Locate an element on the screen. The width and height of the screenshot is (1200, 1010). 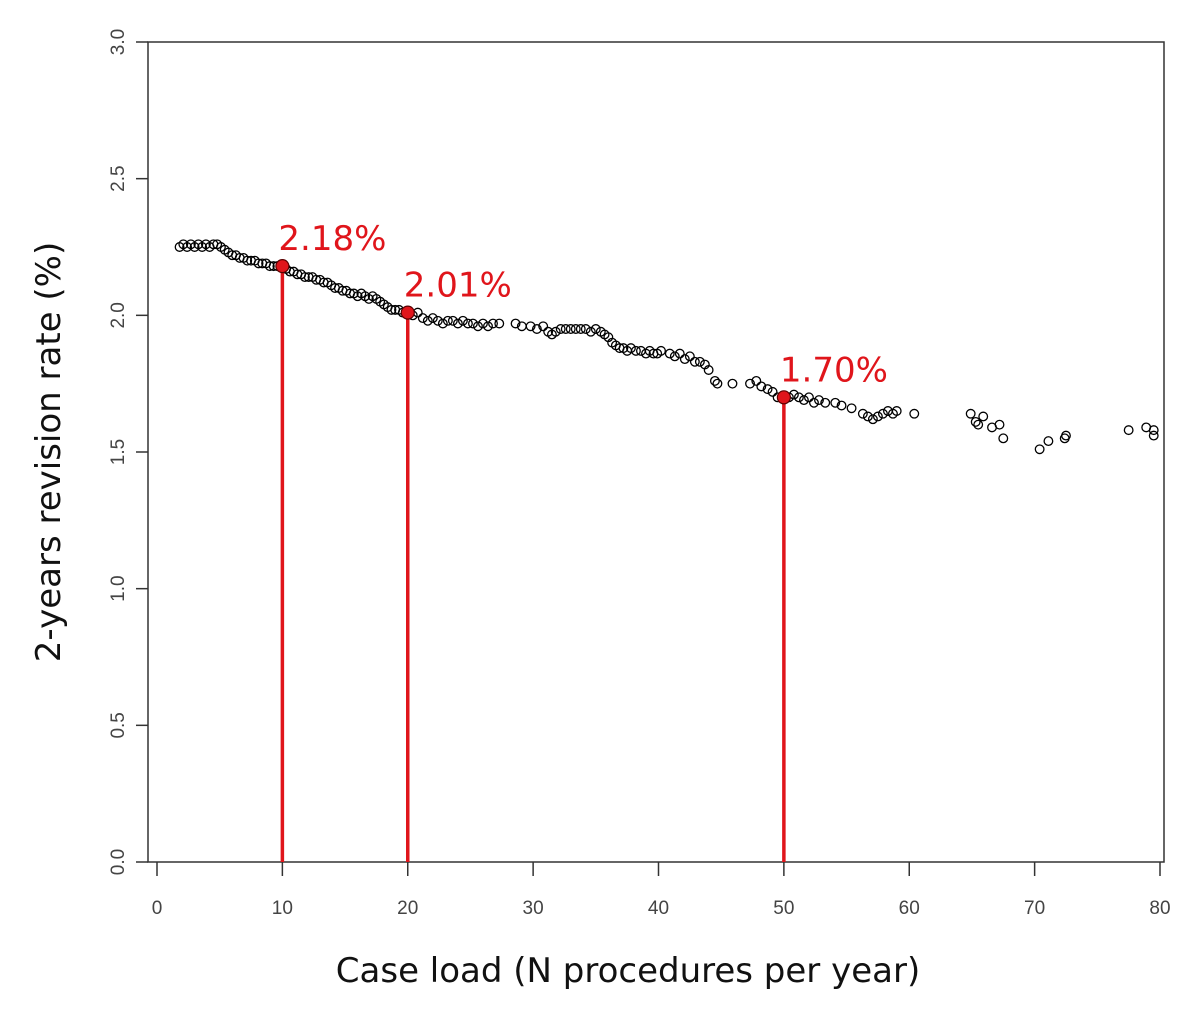
highlight-label: 2.01% is located at coordinates (458, 286).